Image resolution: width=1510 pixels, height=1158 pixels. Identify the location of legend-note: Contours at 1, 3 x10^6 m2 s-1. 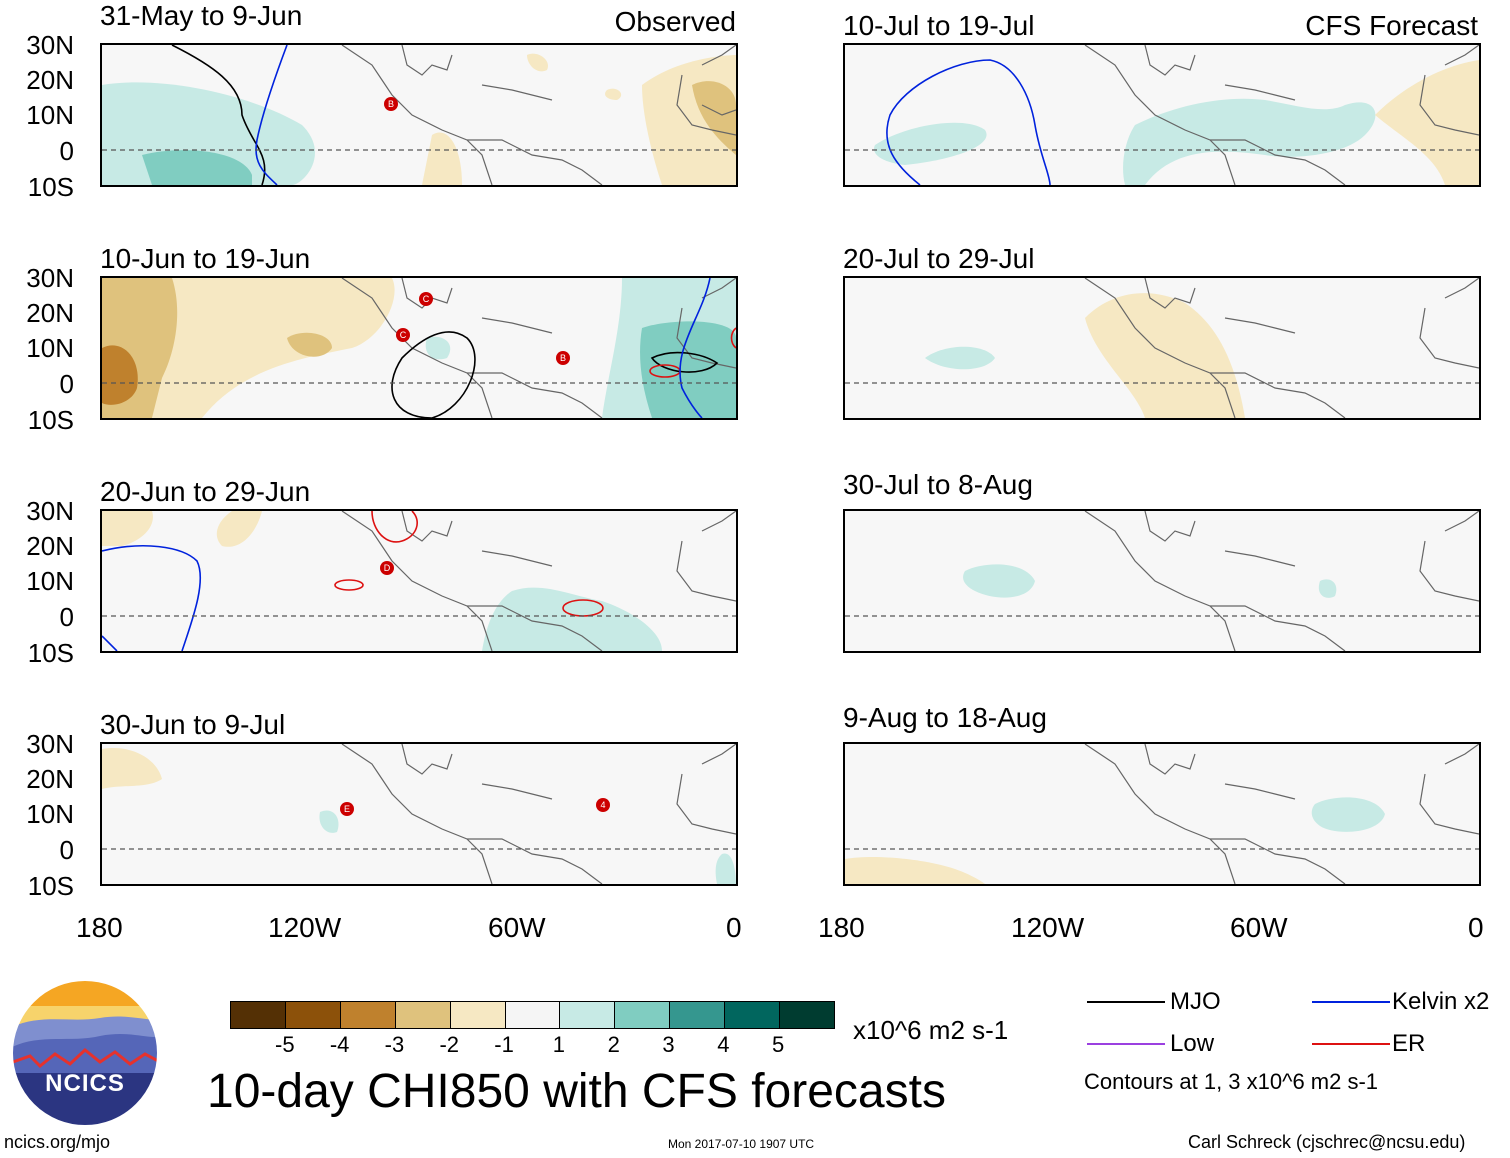
(1231, 1081).